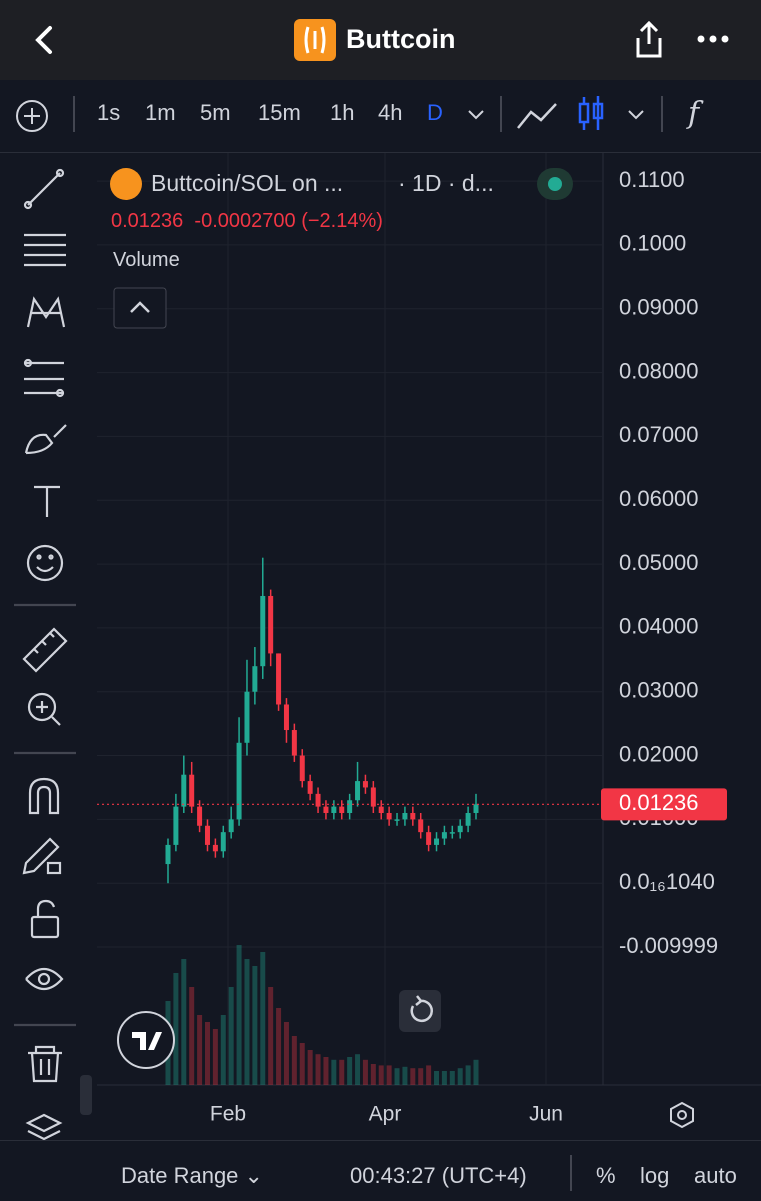 This screenshot has height=1201, width=761. I want to click on percent-toggle: %, so click(606, 1175).